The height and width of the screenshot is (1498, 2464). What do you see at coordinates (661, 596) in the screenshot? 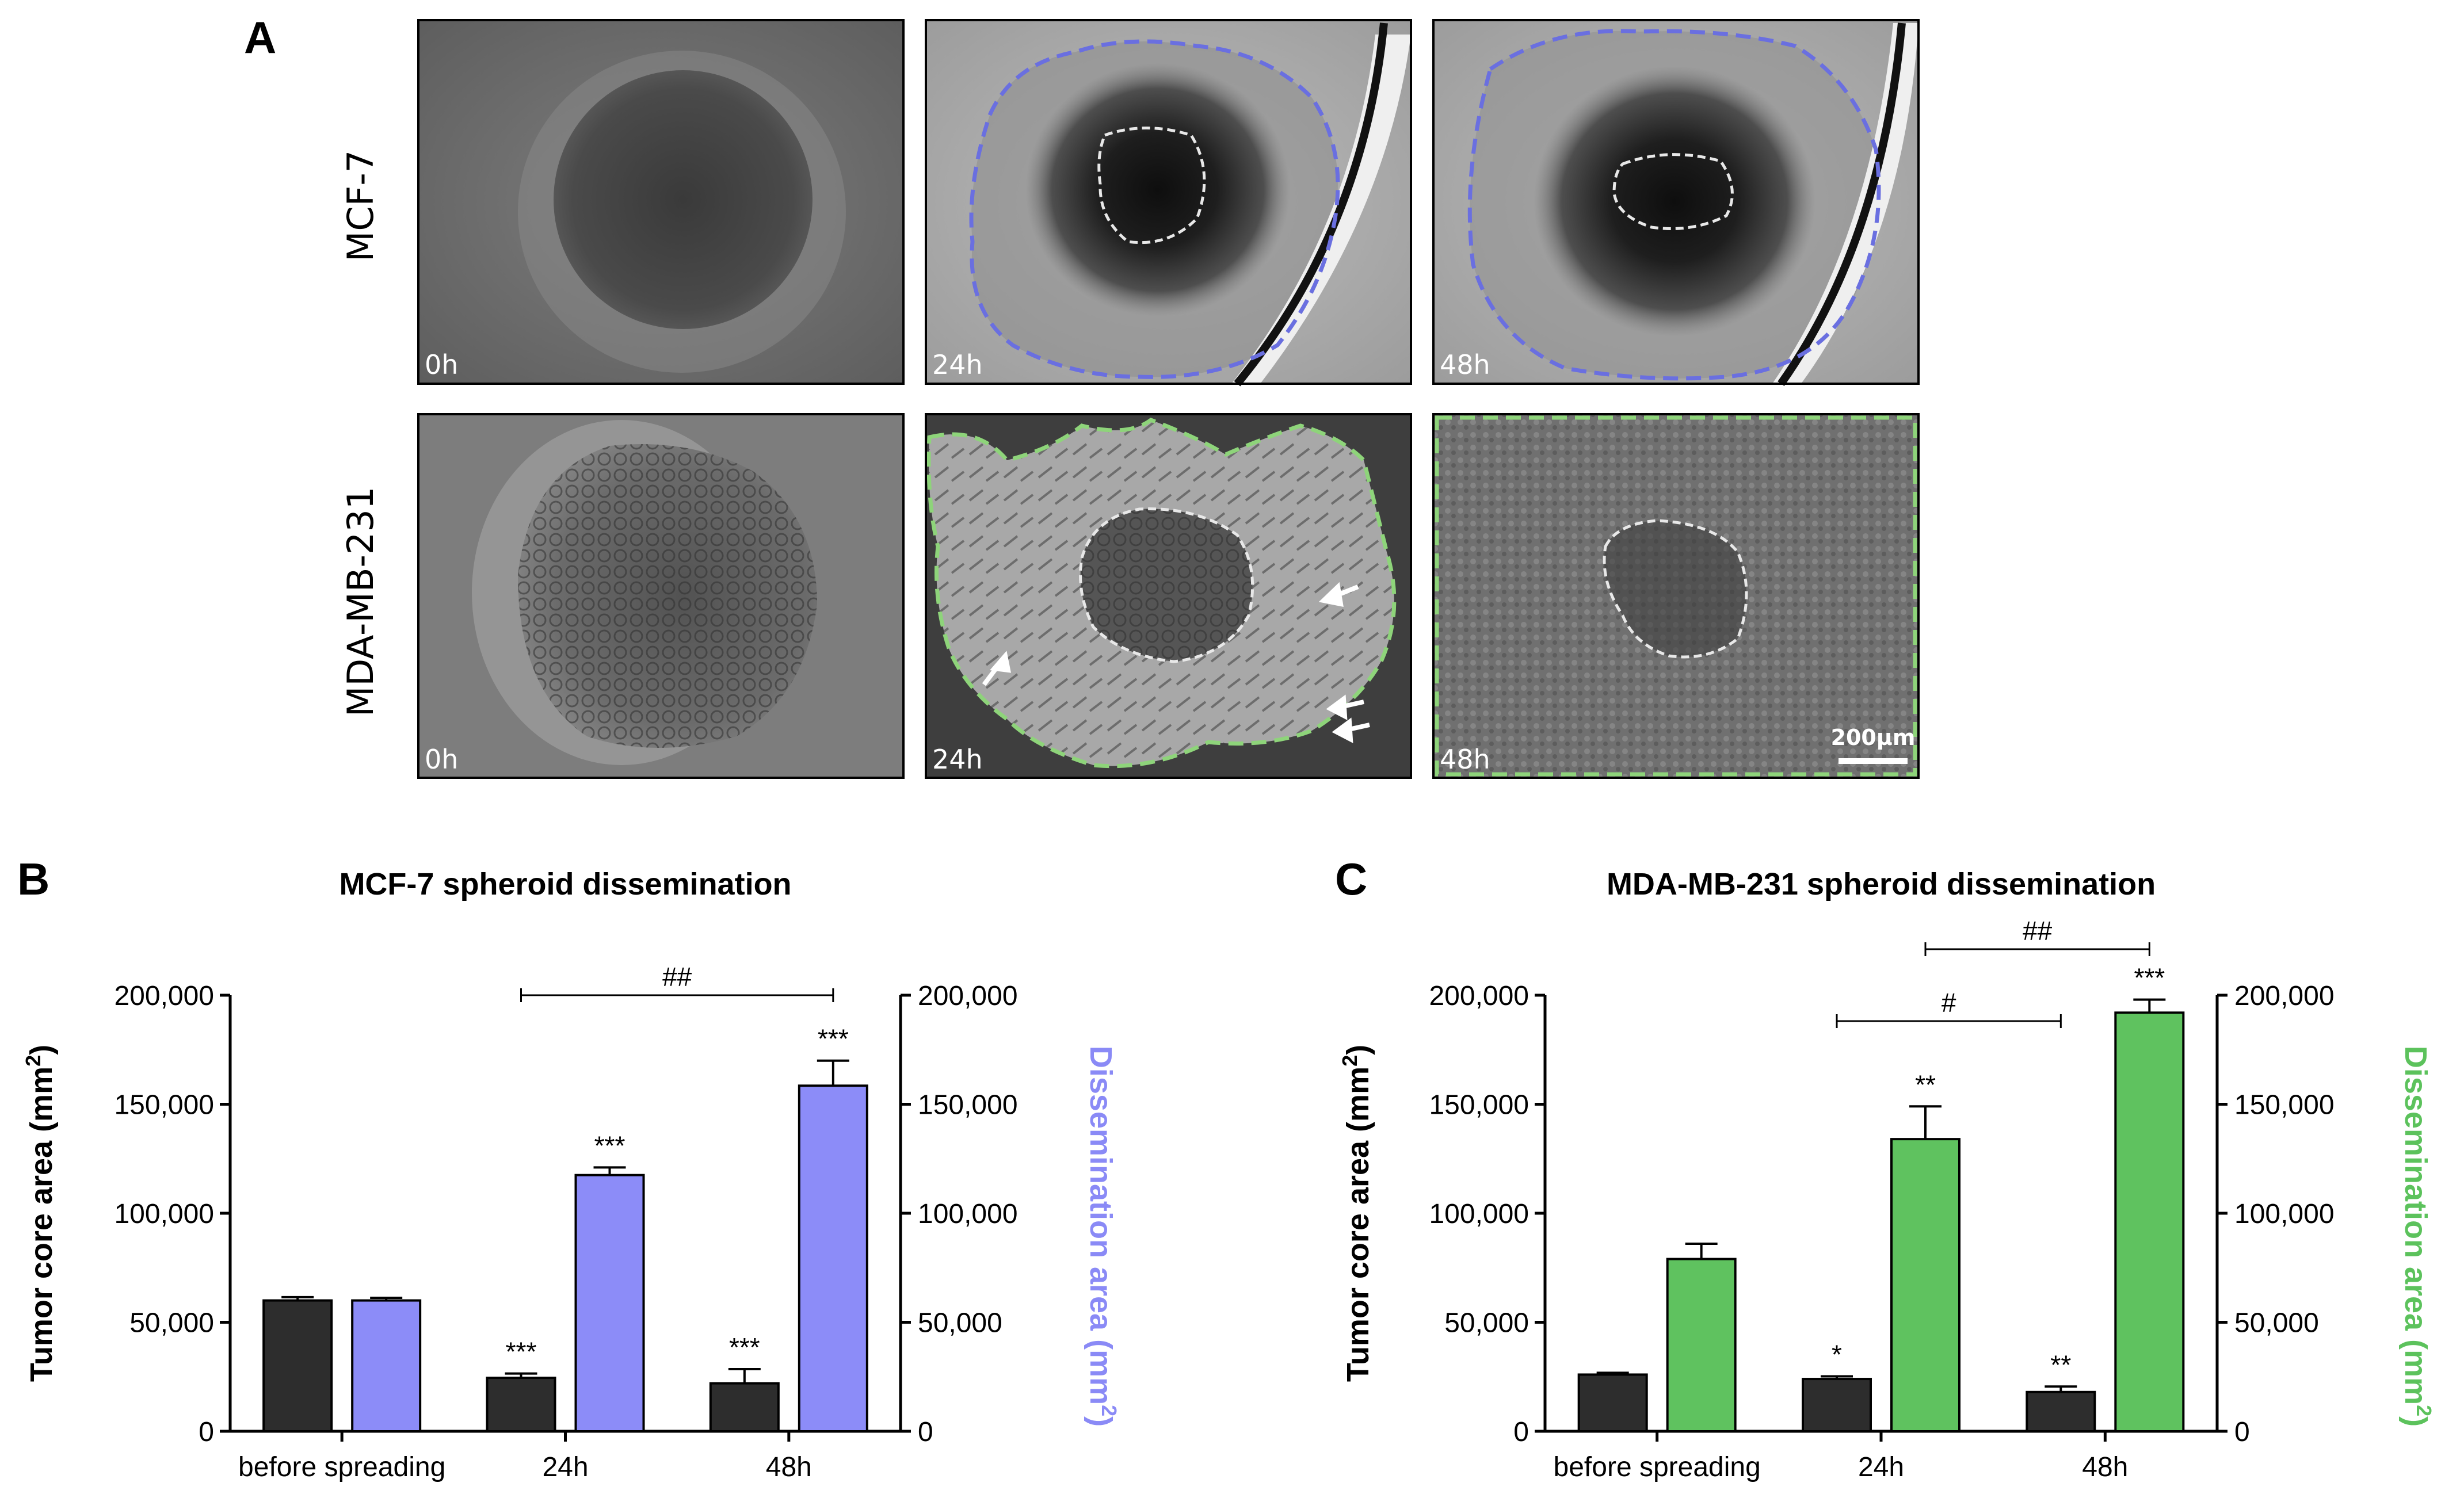
I see `micrograph-mda-0h: 0h` at bounding box center [661, 596].